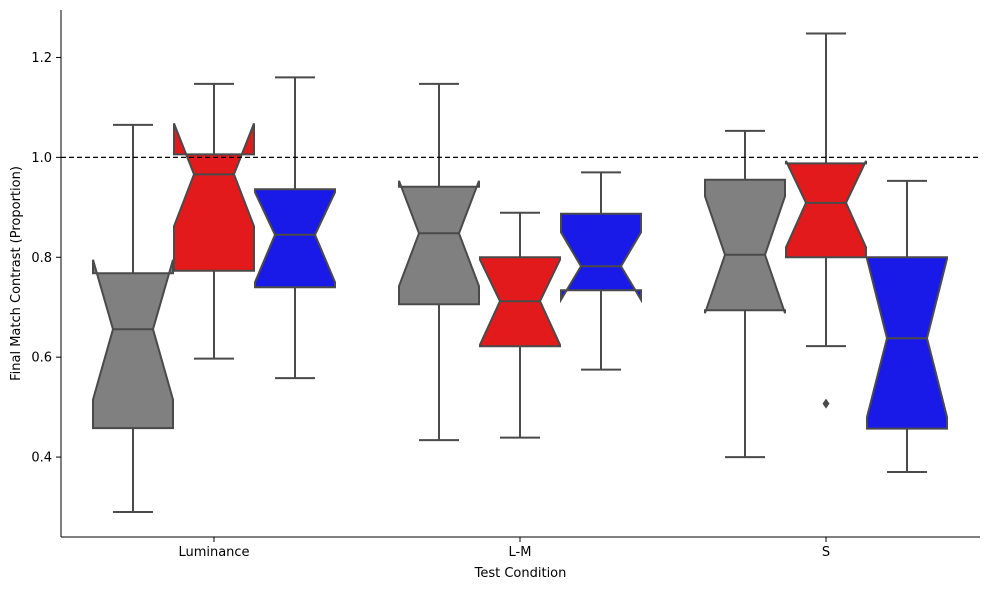 The width and height of the screenshot is (989, 590). Describe the element at coordinates (16, 273) in the screenshot. I see `y-axis-label: Final Match Contrast (Proportion)` at that location.